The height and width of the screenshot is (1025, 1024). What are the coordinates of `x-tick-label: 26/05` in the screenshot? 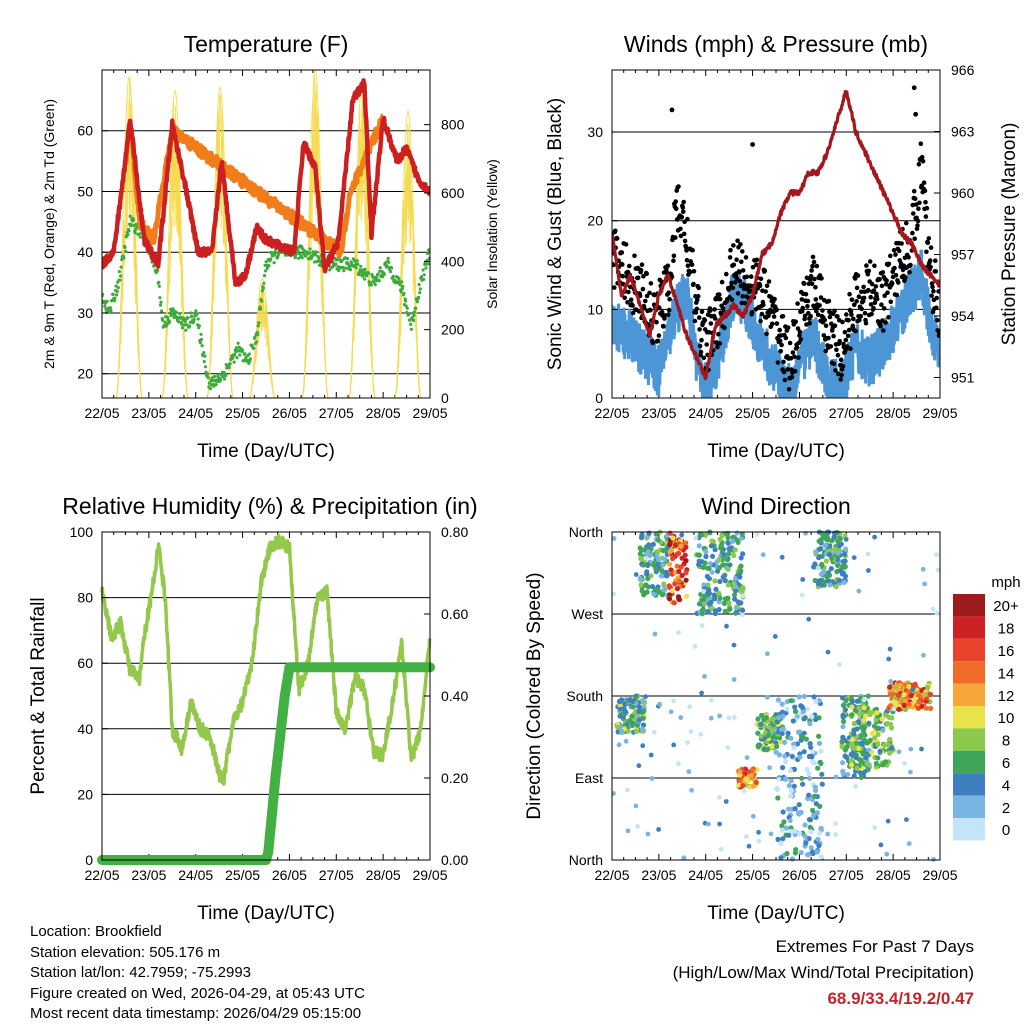 It's located at (799, 875).